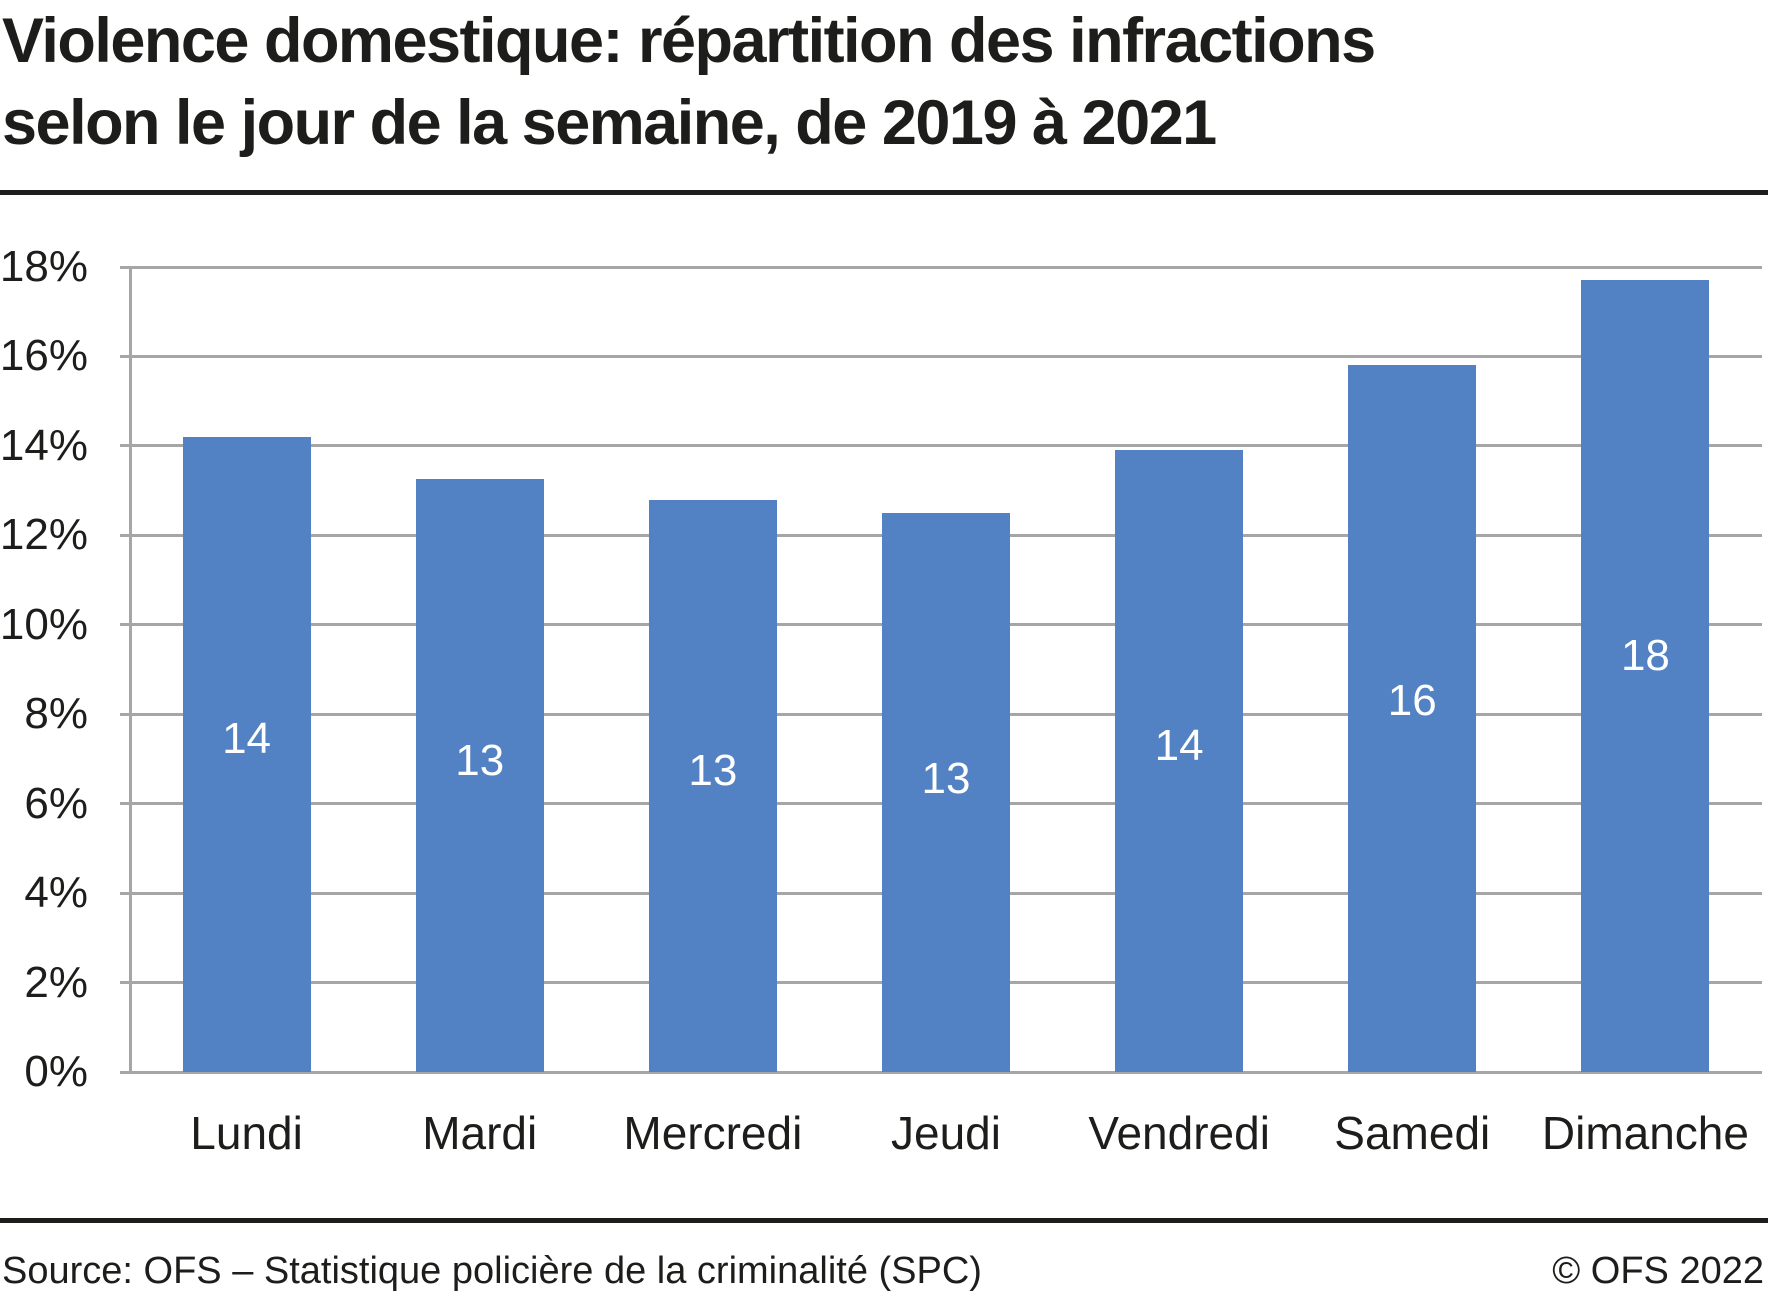 The width and height of the screenshot is (1768, 1303). What do you see at coordinates (56, 714) in the screenshot?
I see `y-axis-tick-label: 8%` at bounding box center [56, 714].